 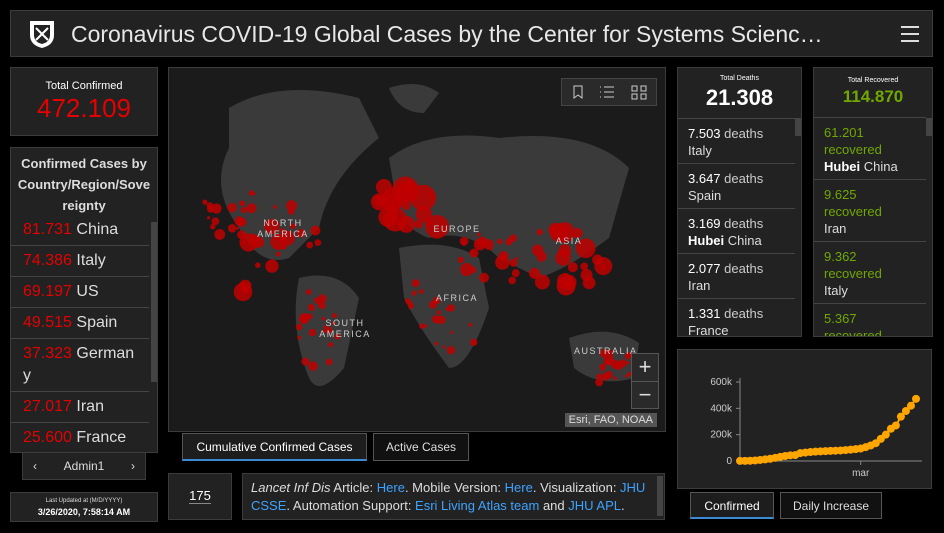 I want to click on info-link: FAQ, so click(x=338, y=517).